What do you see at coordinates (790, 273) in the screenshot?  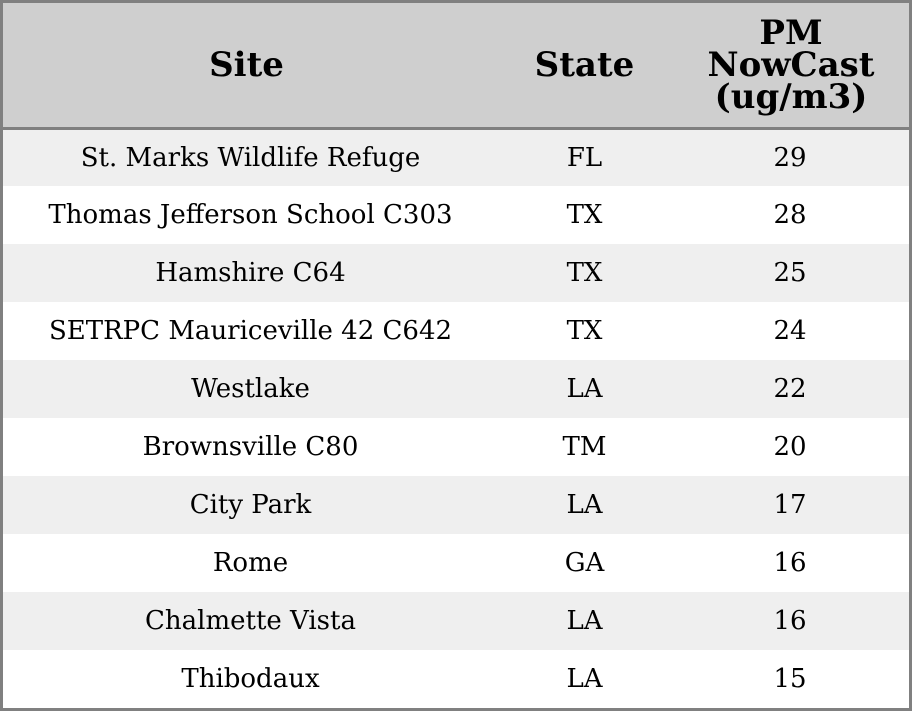 I see `pm-value-cell: 25` at bounding box center [790, 273].